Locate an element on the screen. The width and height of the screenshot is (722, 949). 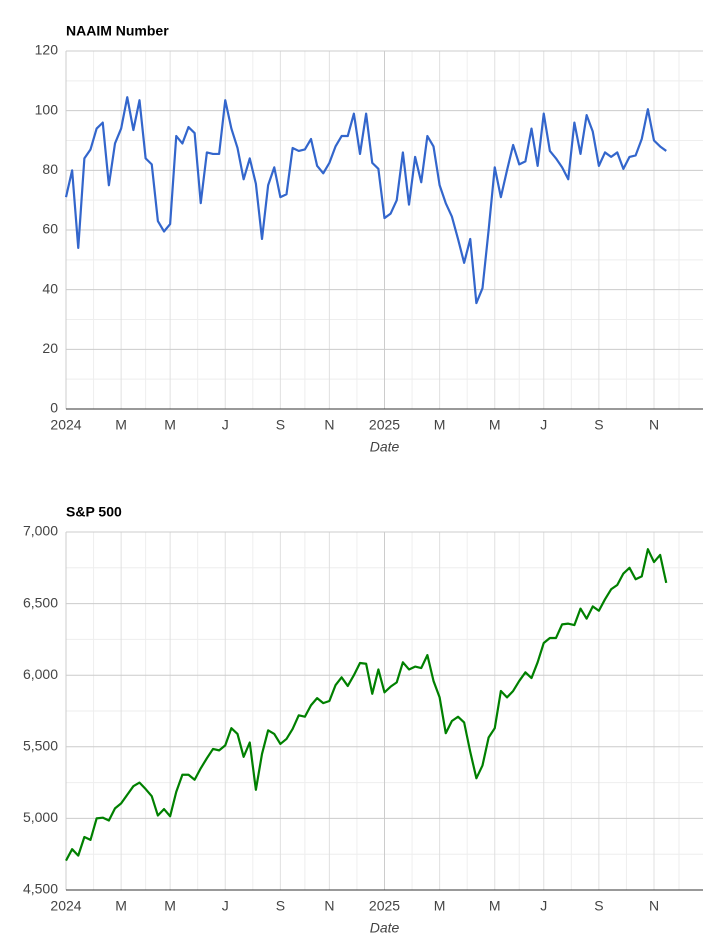
chart-title: S&P 500 is located at coordinates (94, 512).